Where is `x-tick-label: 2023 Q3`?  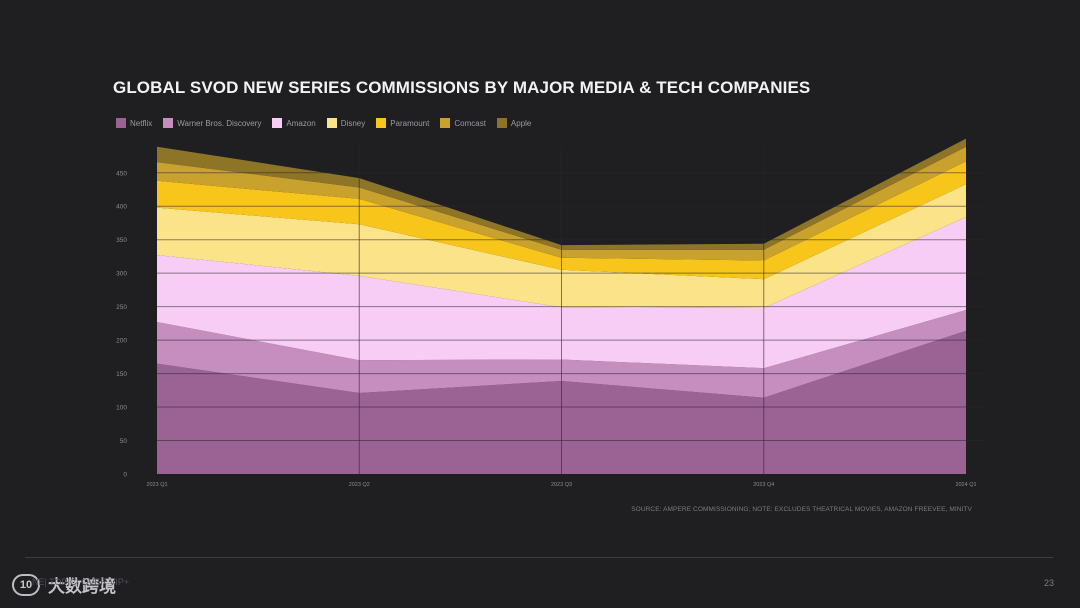 x-tick-label: 2023 Q3 is located at coordinates (561, 485).